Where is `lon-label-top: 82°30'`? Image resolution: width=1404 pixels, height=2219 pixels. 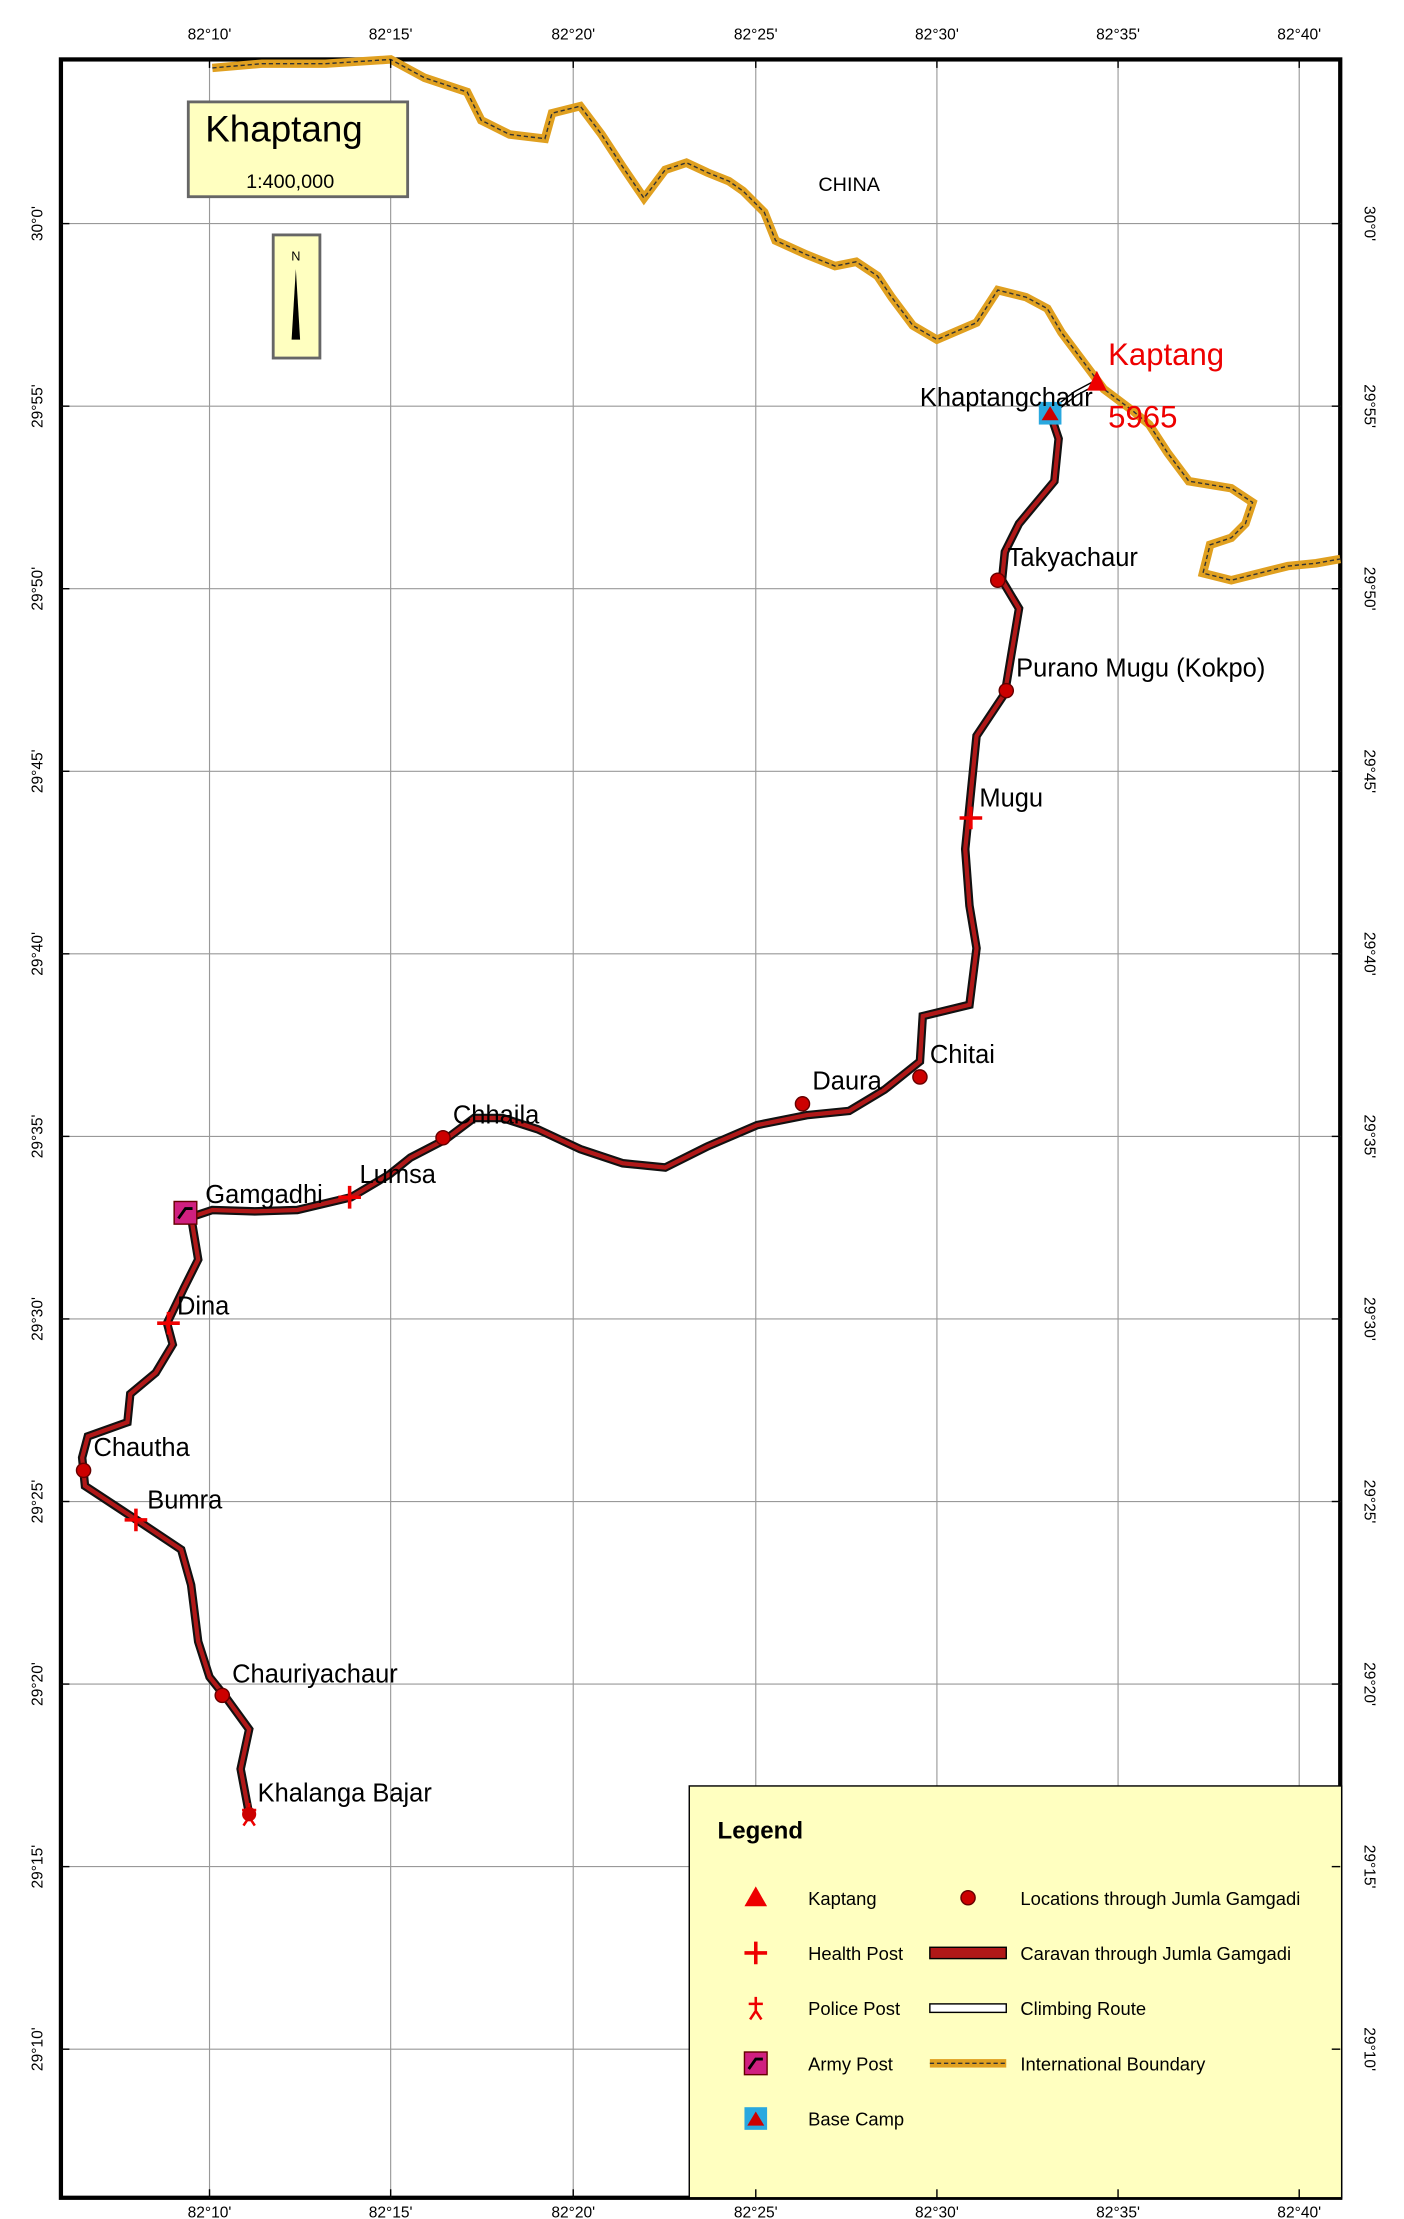 lon-label-top: 82°30' is located at coordinates (937, 35).